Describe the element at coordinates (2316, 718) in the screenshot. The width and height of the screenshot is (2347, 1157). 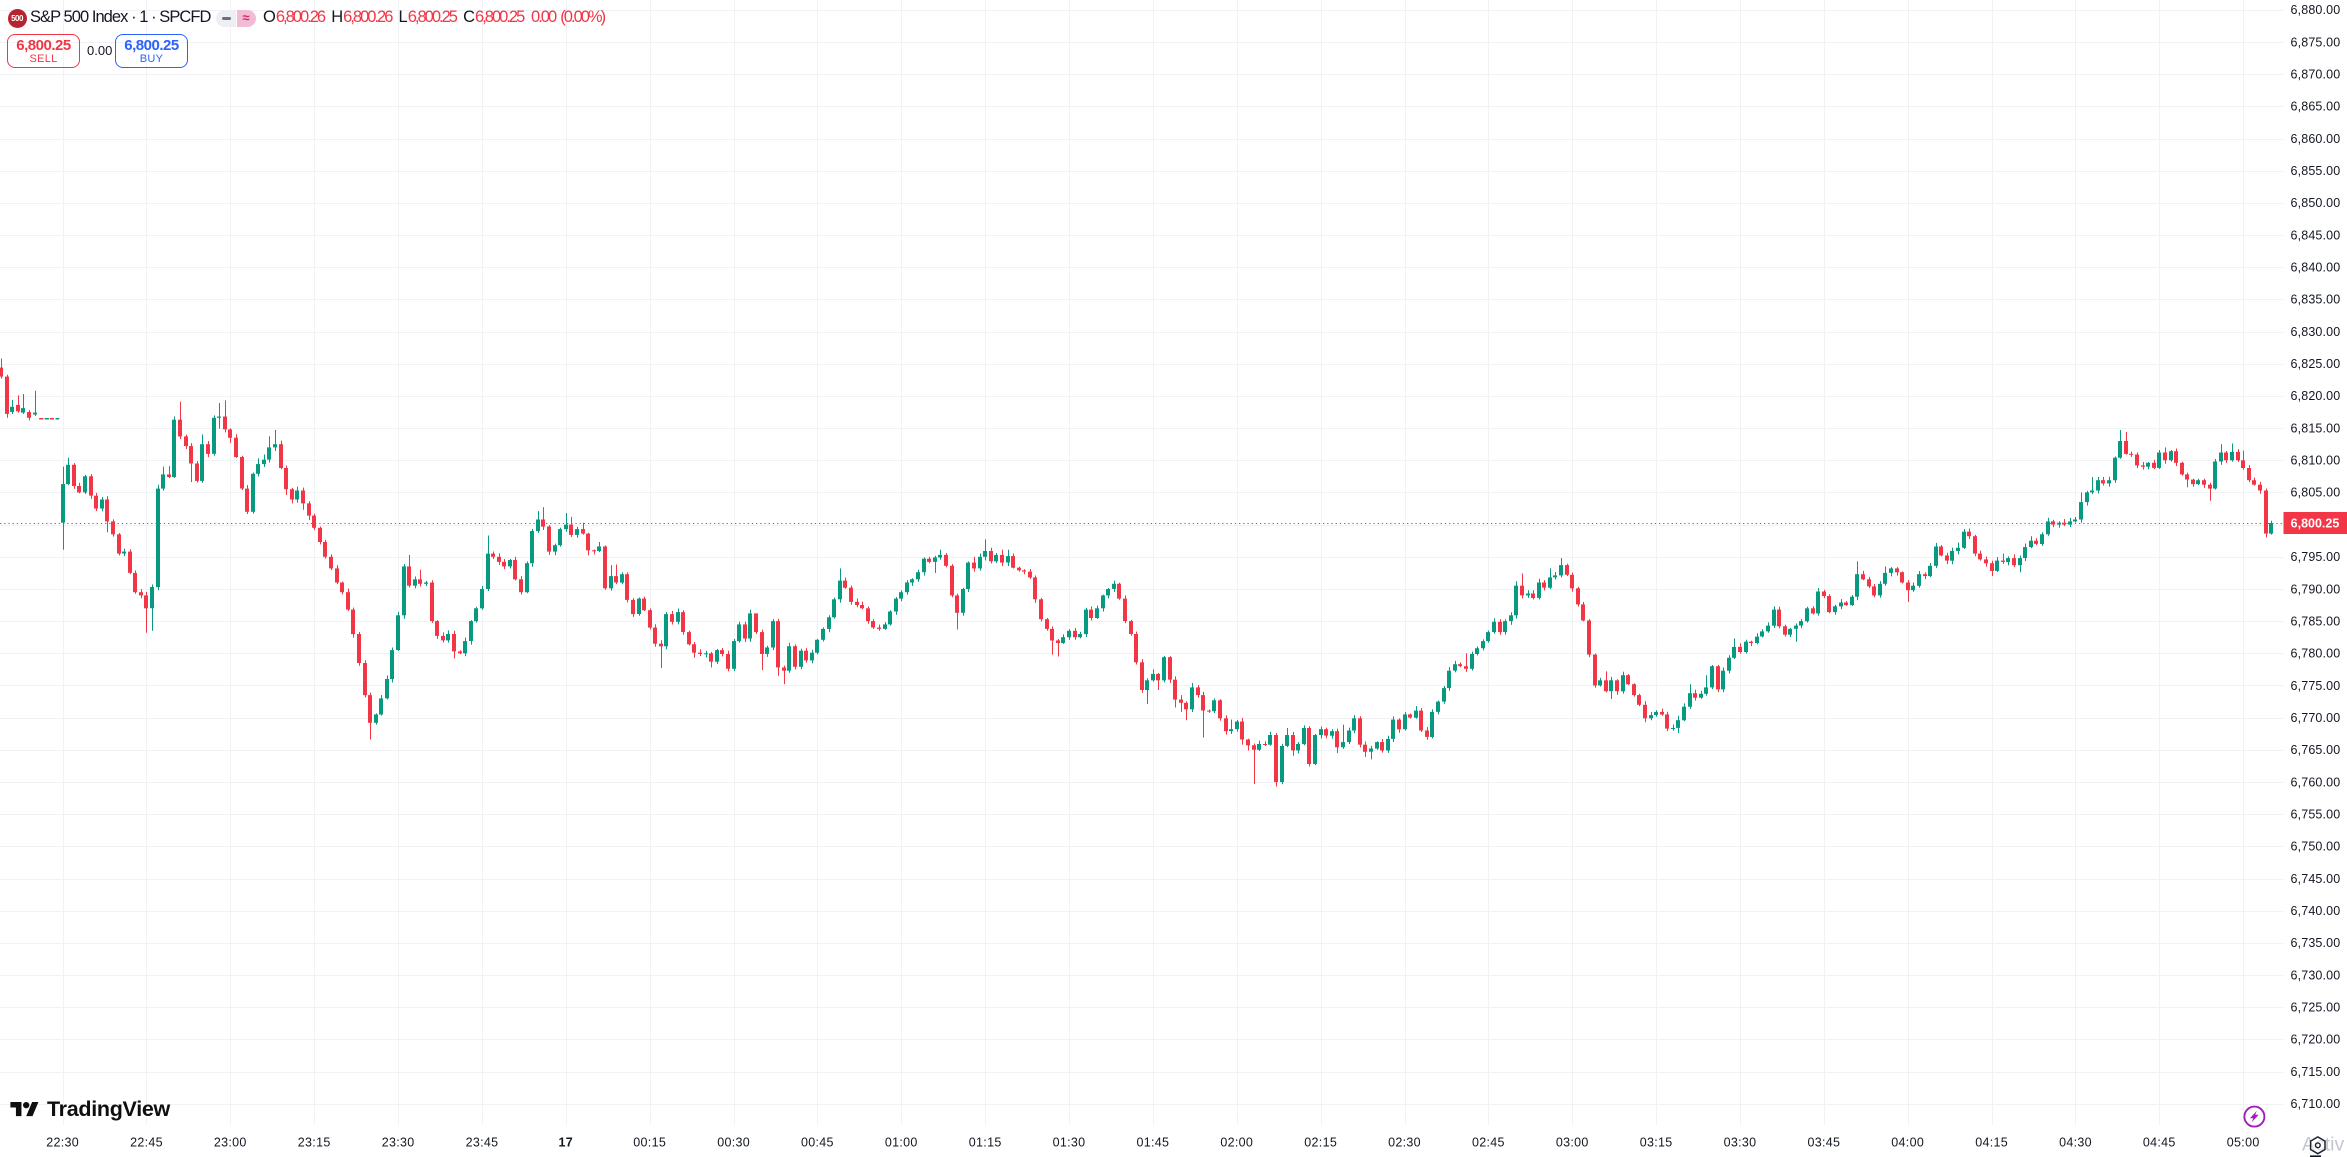
I see `svg-text: 6,770.00` at that location.